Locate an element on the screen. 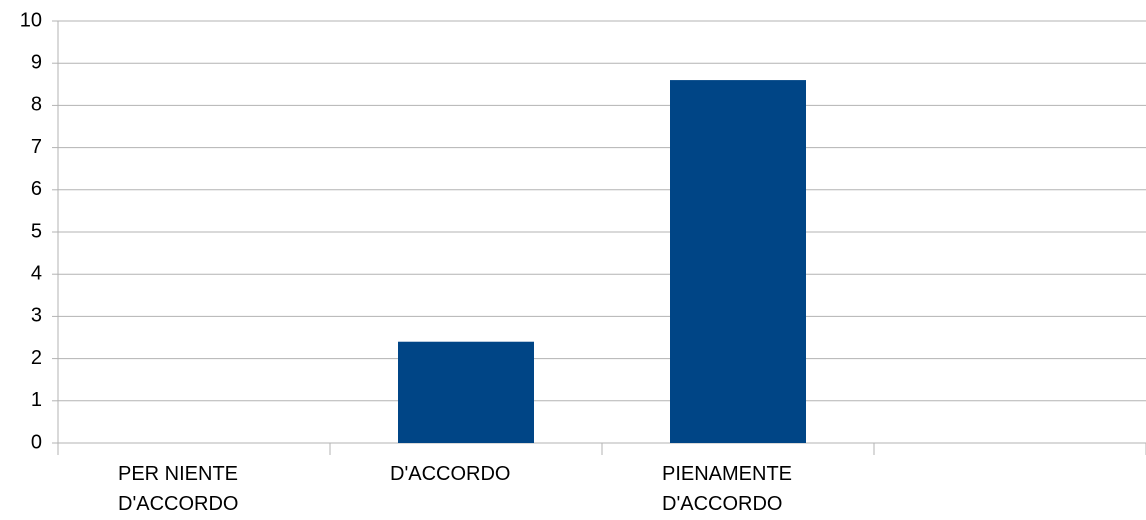 The width and height of the screenshot is (1146, 520). x-tick-label: PIENAMENTE D'ACCORDO is located at coordinates (727, 489).